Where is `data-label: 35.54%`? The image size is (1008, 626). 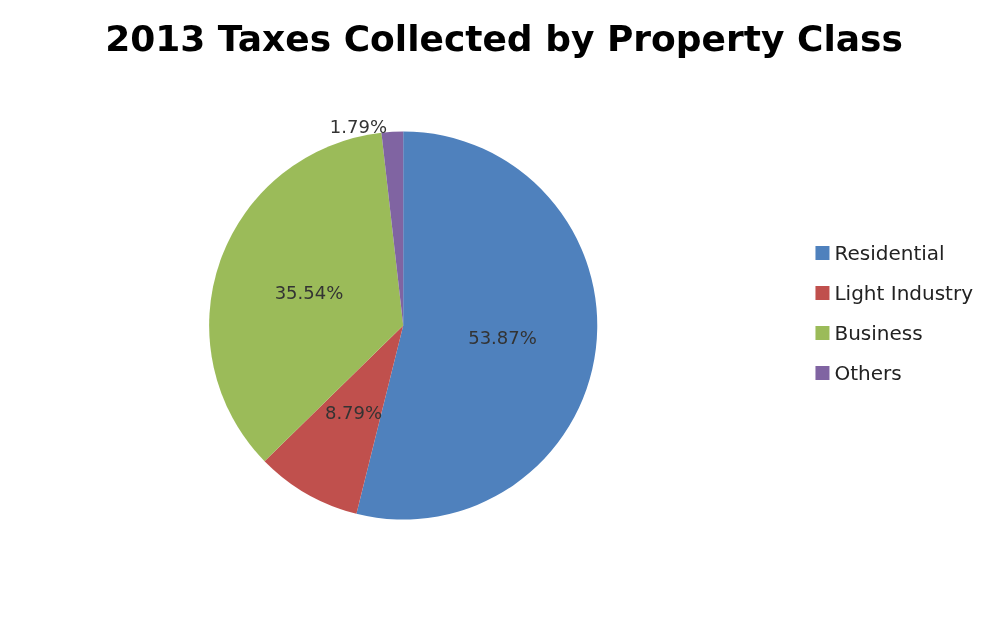
data-label: 35.54% is located at coordinates (309, 292).